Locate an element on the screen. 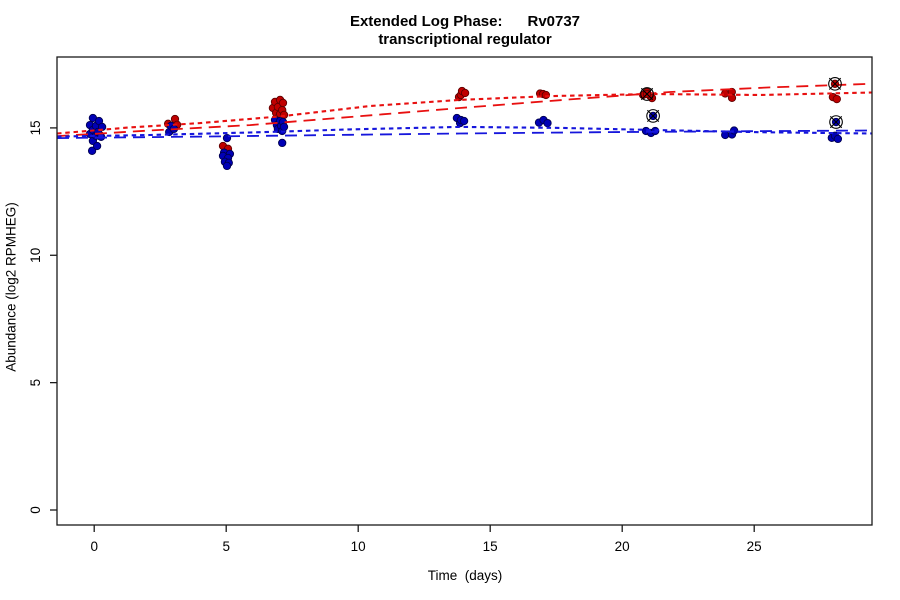 This screenshot has height=600, width=900. trend-line-red-long-dash-fit is located at coordinates (464, 109).